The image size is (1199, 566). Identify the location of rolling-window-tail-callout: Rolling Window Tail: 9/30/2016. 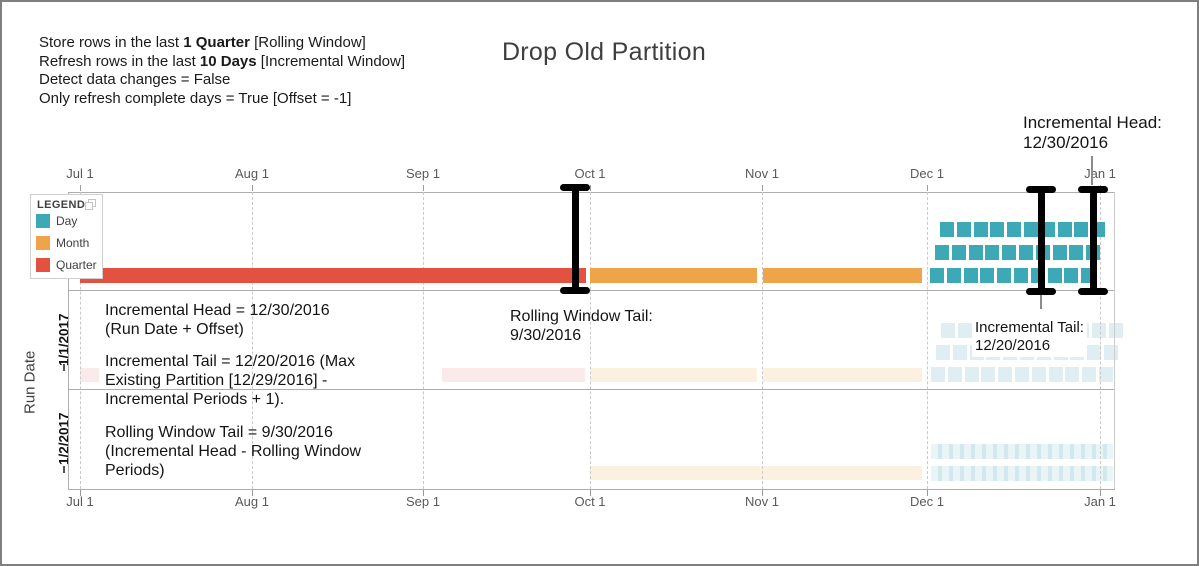
(581, 326).